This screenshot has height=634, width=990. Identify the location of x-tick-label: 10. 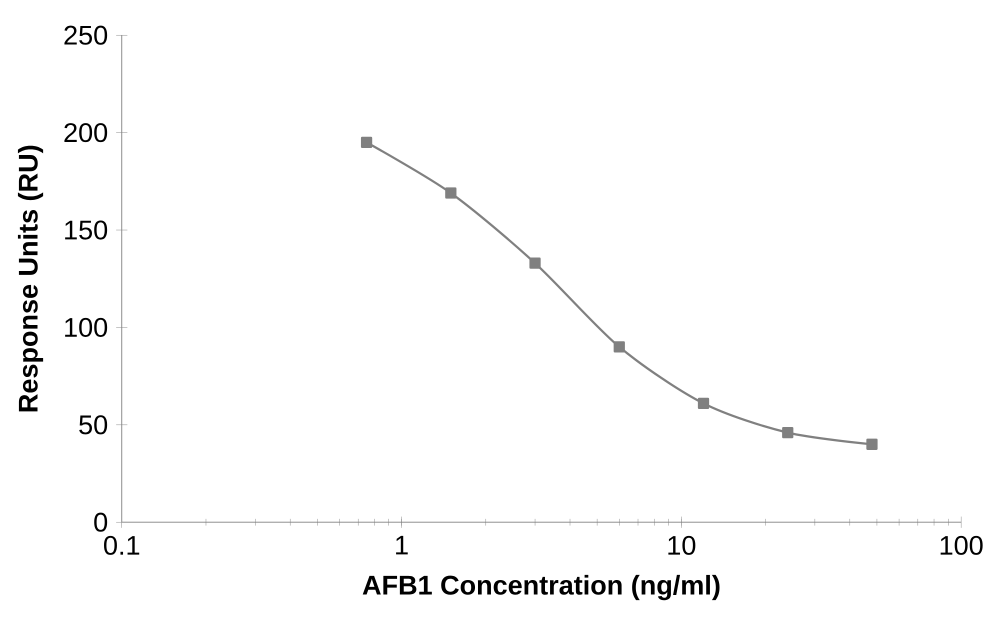
(682, 545).